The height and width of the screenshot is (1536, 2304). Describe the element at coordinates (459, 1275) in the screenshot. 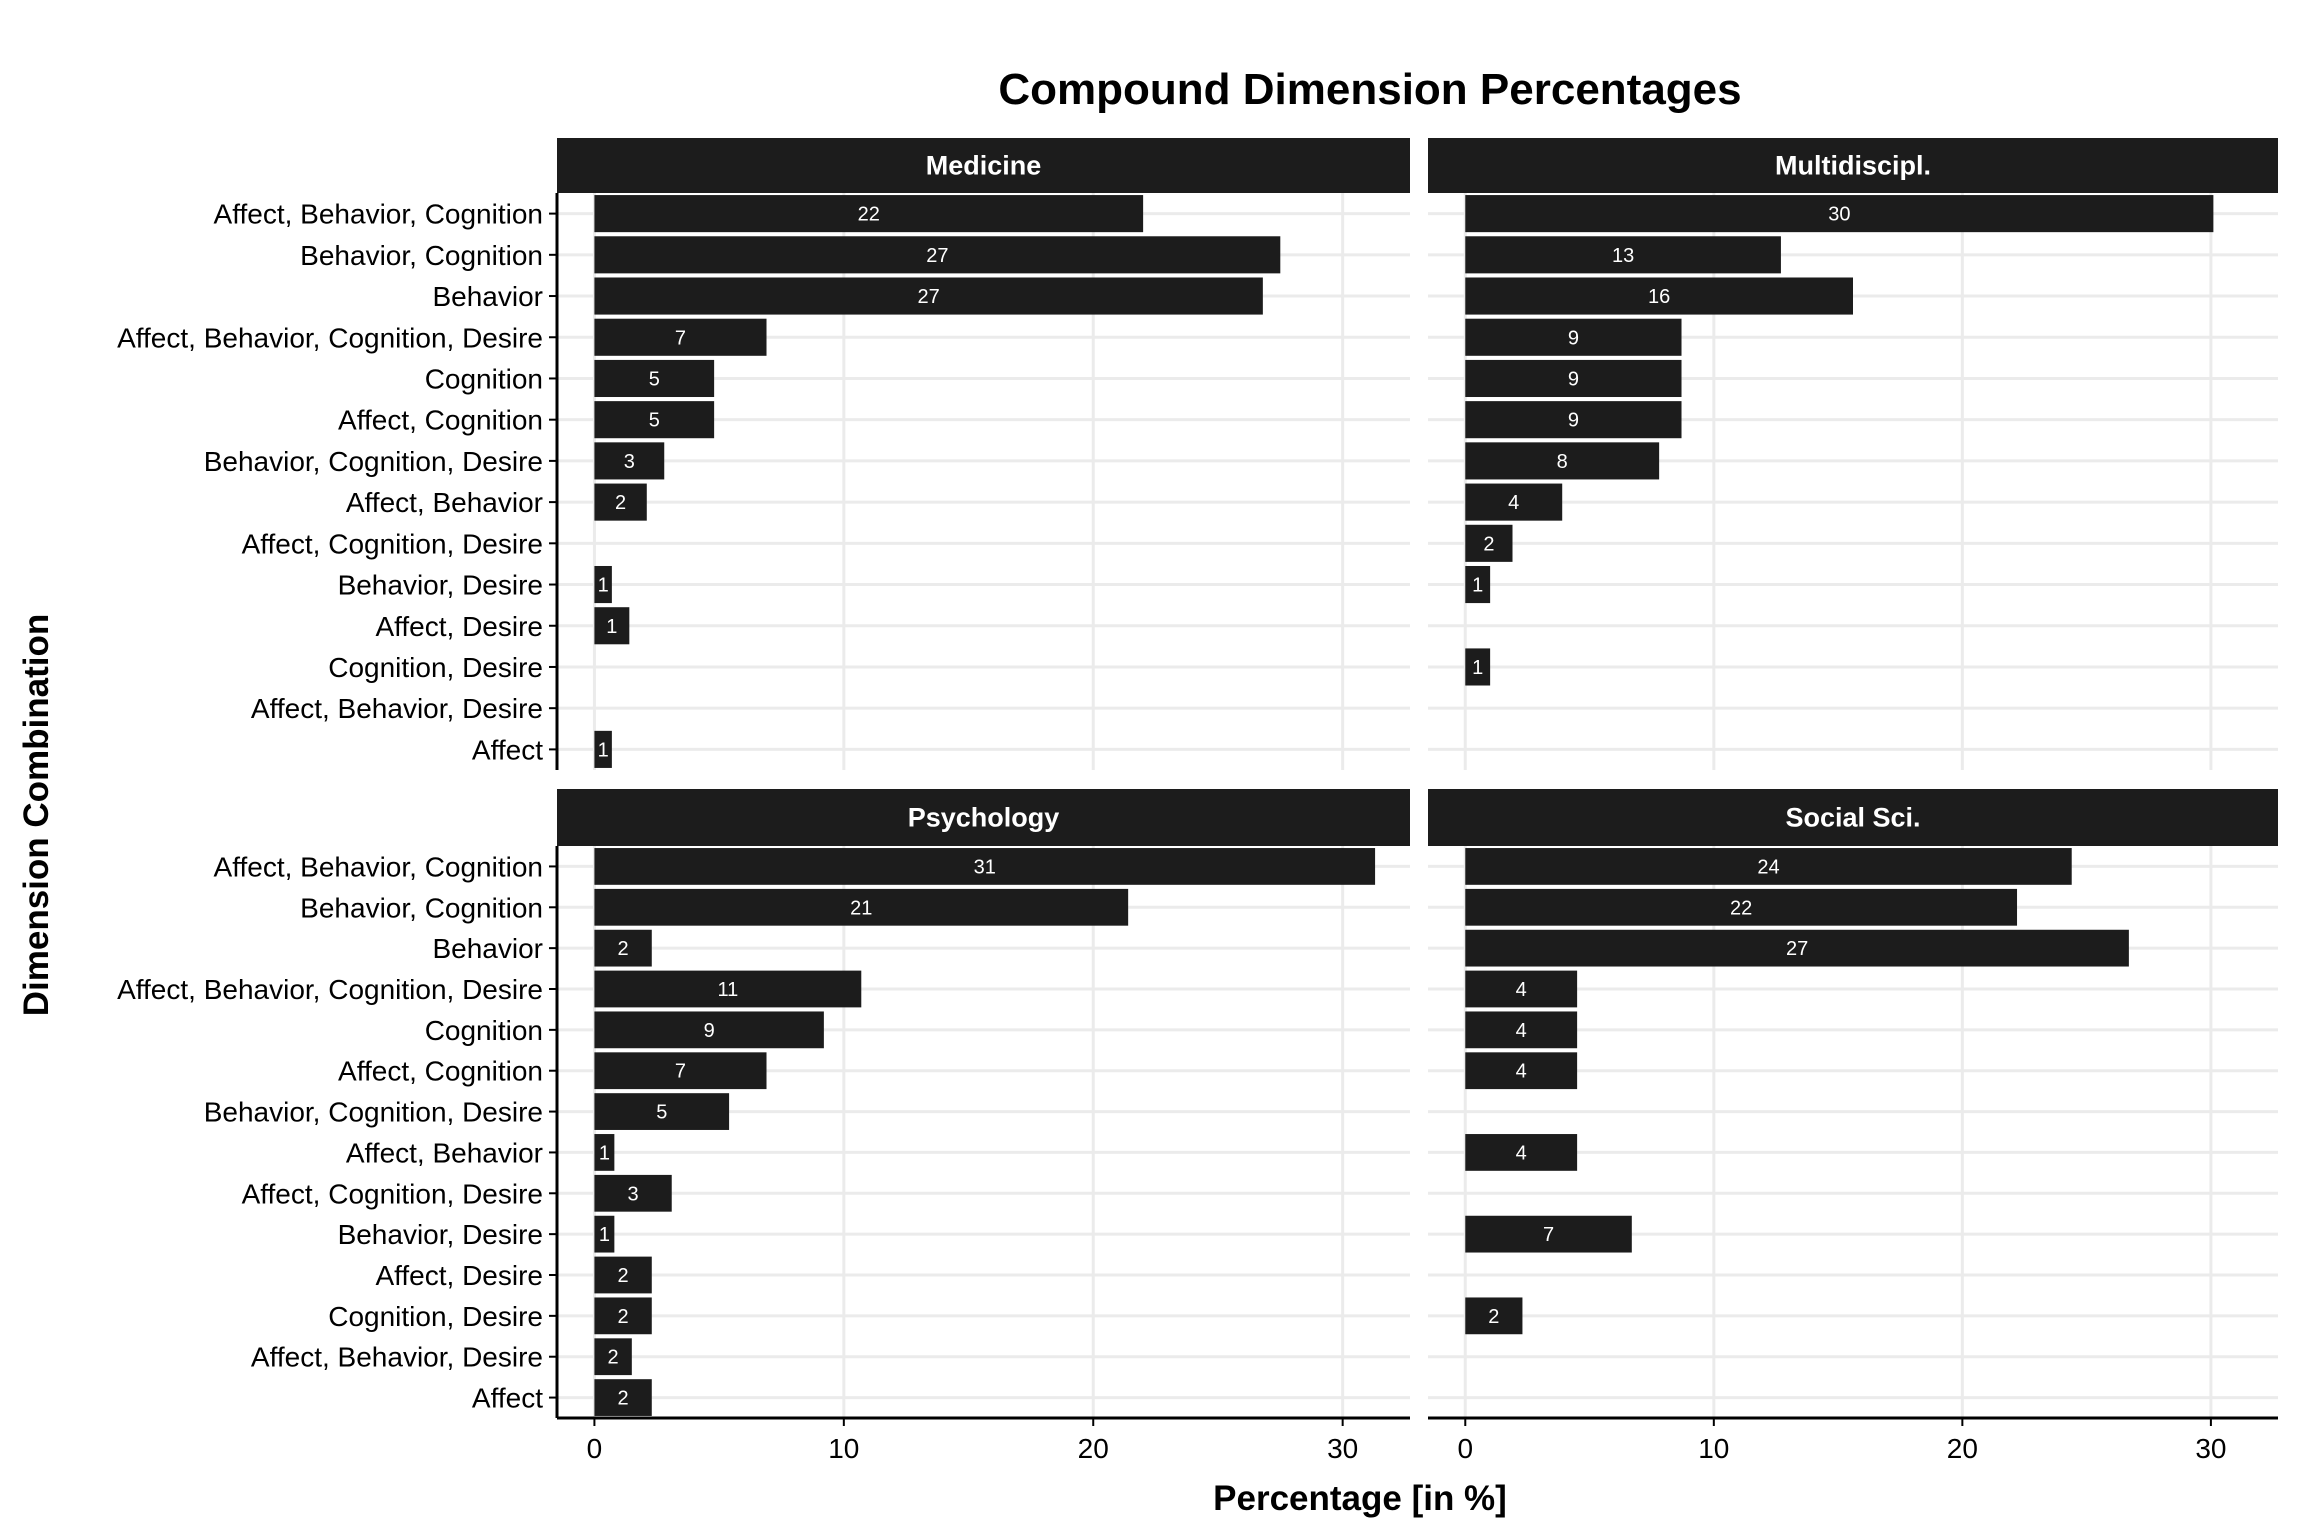

I see `y-tick-label: Affect, Desire` at that location.